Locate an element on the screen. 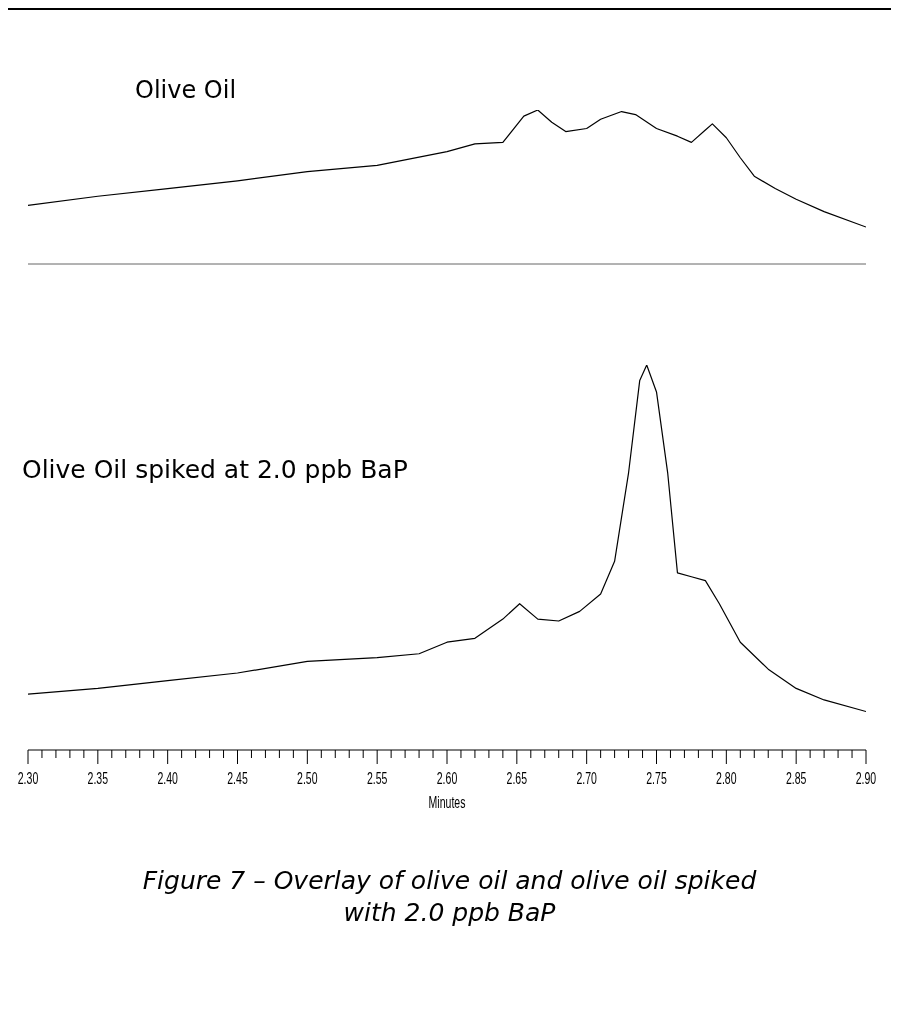  x-tick-label: 2.75 is located at coordinates (656, 778).